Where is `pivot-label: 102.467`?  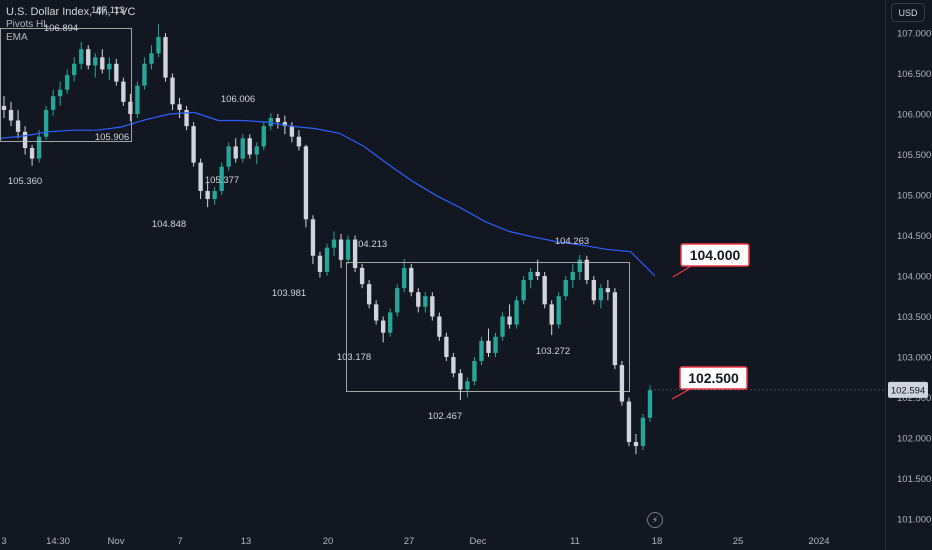
pivot-label: 102.467 is located at coordinates (445, 416).